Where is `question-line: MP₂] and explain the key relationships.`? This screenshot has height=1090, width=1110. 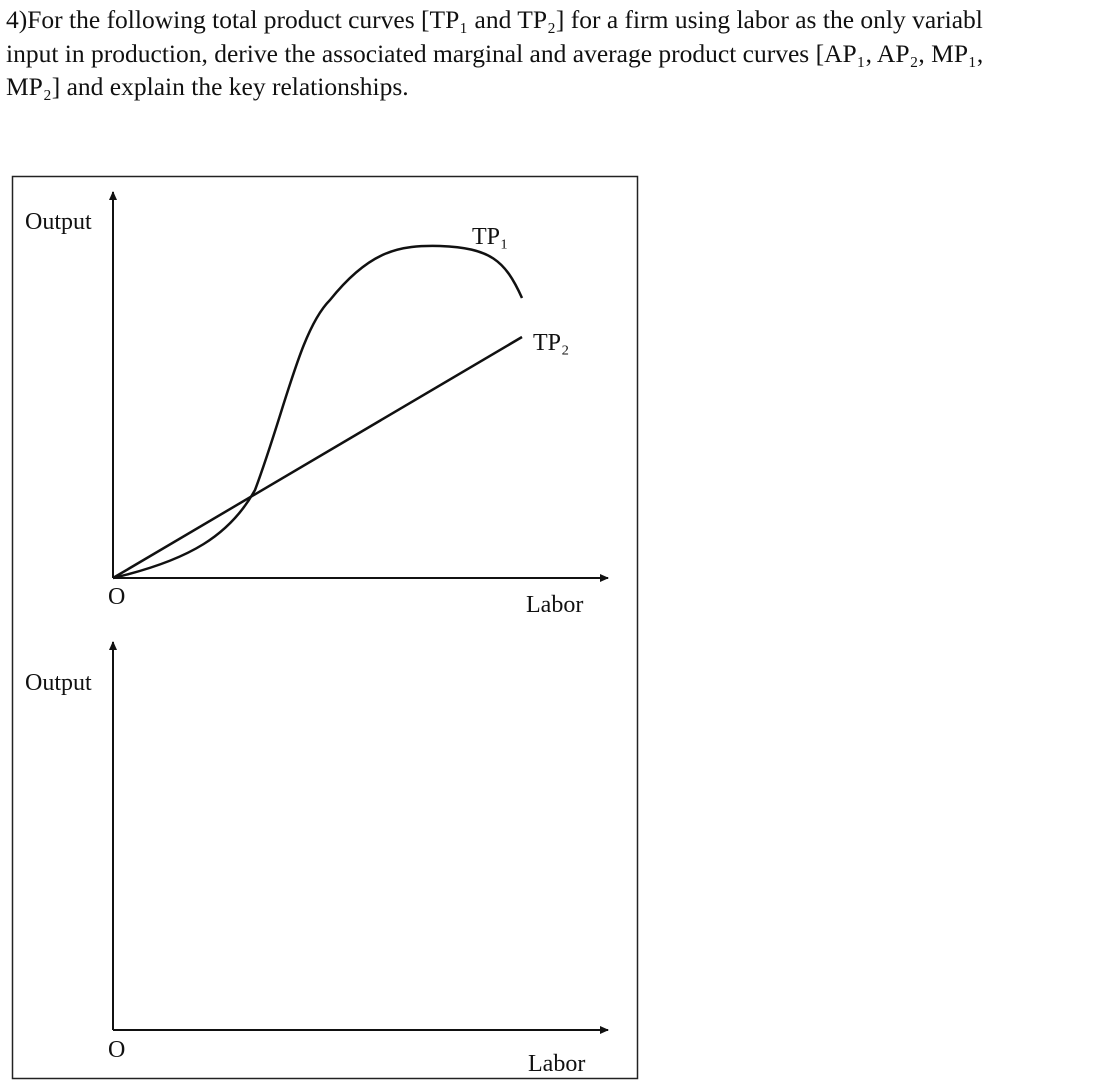
question-line: MP₂] and explain the key relationships. is located at coordinates (207, 86).